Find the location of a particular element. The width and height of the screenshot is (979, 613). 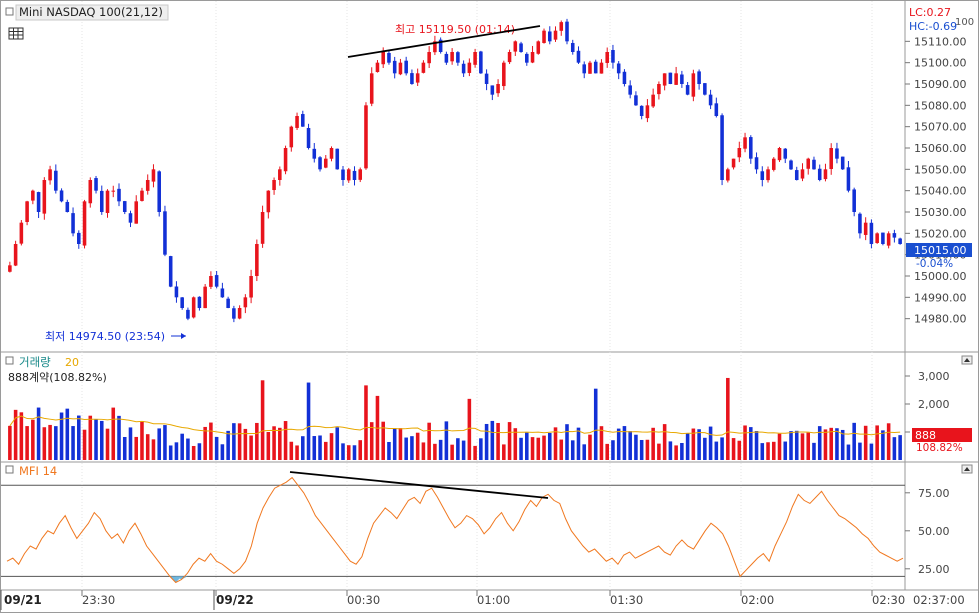

table-icon is located at coordinates (16, 33).